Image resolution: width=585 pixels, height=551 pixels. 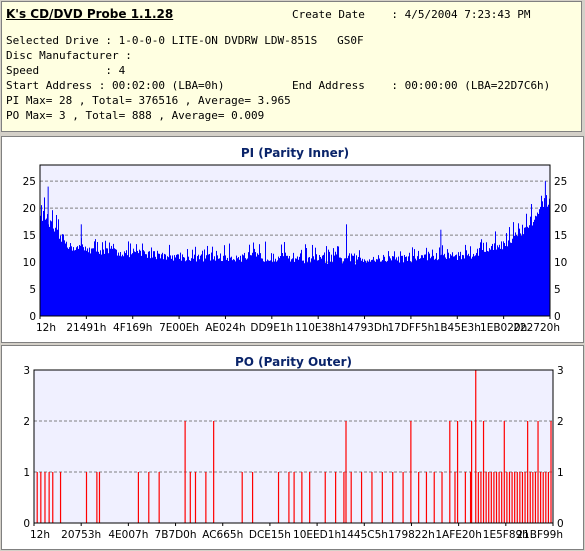 I want to click on x-tick-label: 4E007h, so click(x=128, y=535).